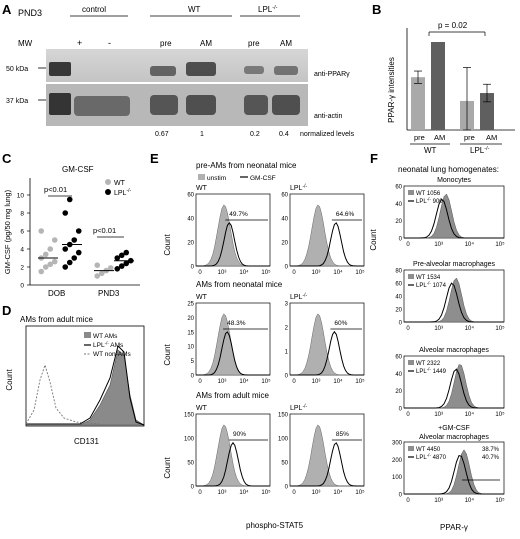 The image size is (520, 539). What do you see at coordinates (190, 305) in the screenshot?
I see `y-tick-label: 25` at bounding box center [190, 305].